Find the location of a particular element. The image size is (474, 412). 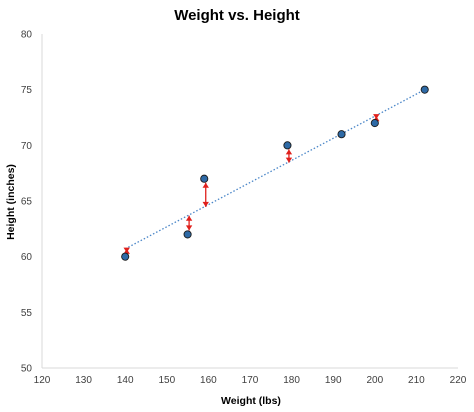

x-tick-label: 120 is located at coordinates (42, 380).